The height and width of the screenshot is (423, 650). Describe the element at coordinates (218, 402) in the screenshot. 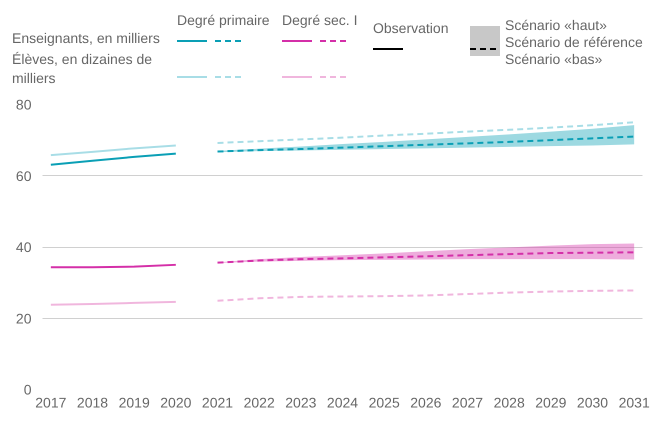

I see `x-tick-label: 2021` at that location.